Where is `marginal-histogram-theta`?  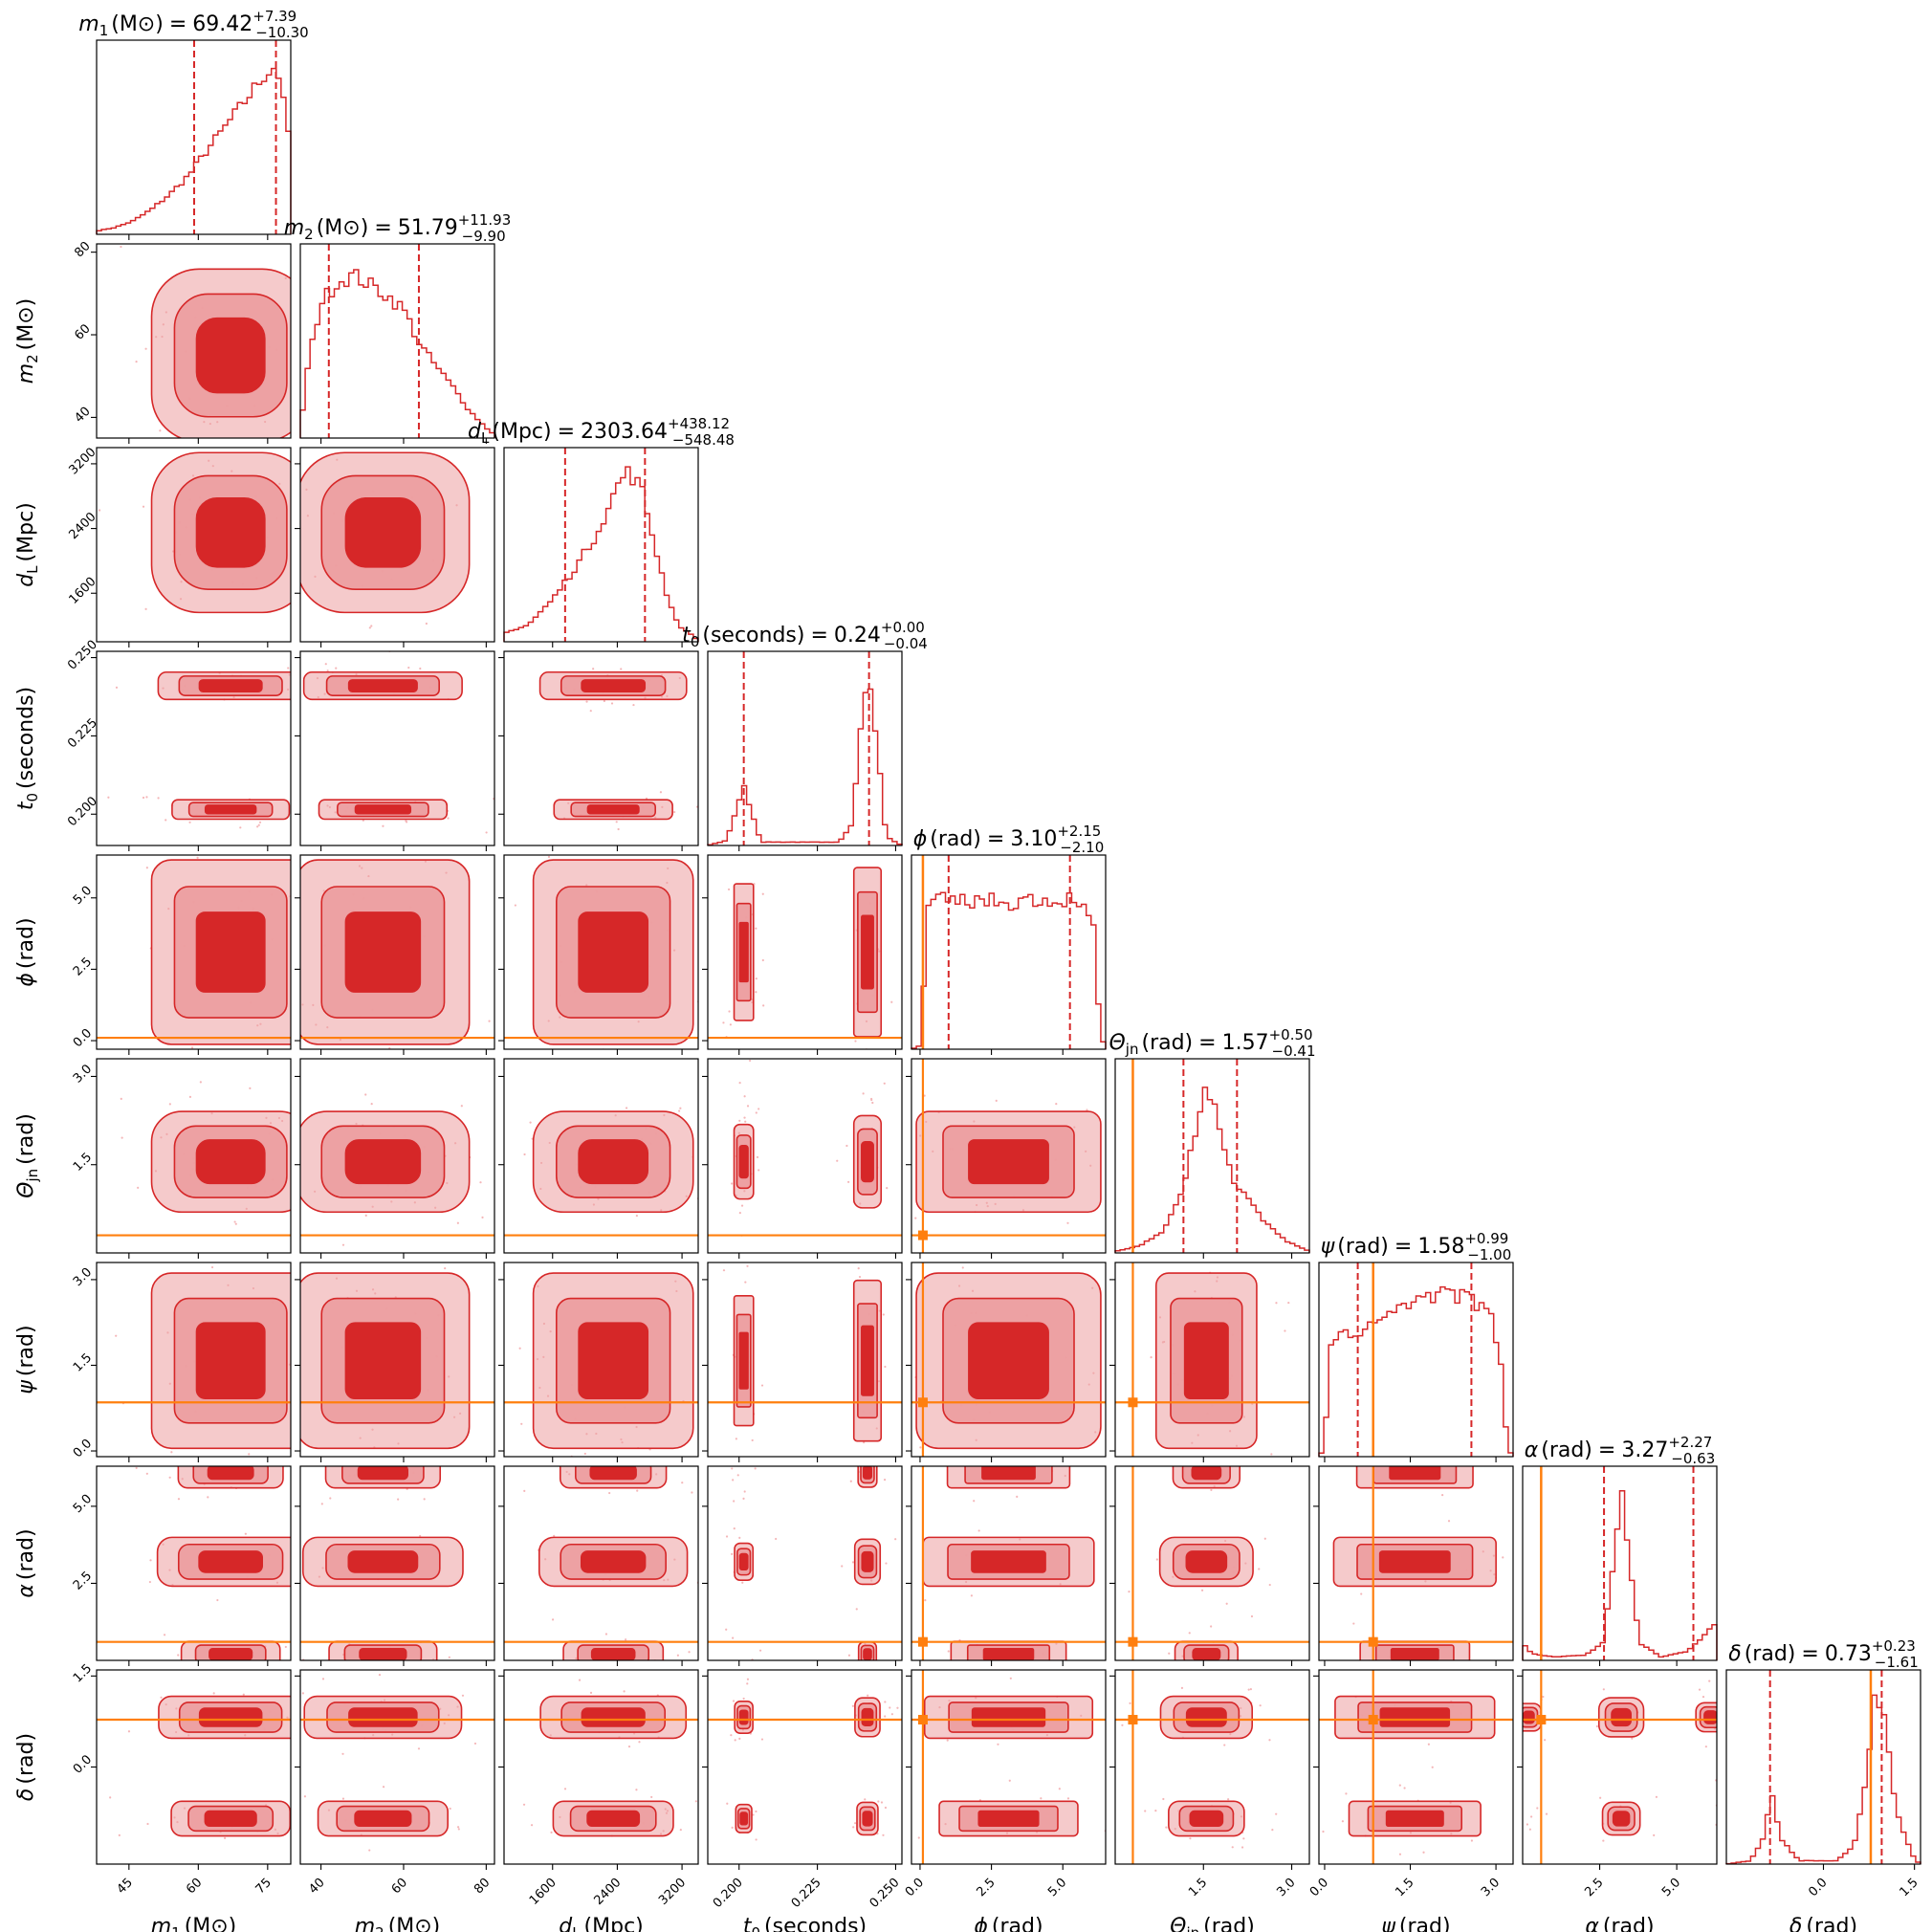
marginal-histogram-theta is located at coordinates (1212, 1170).